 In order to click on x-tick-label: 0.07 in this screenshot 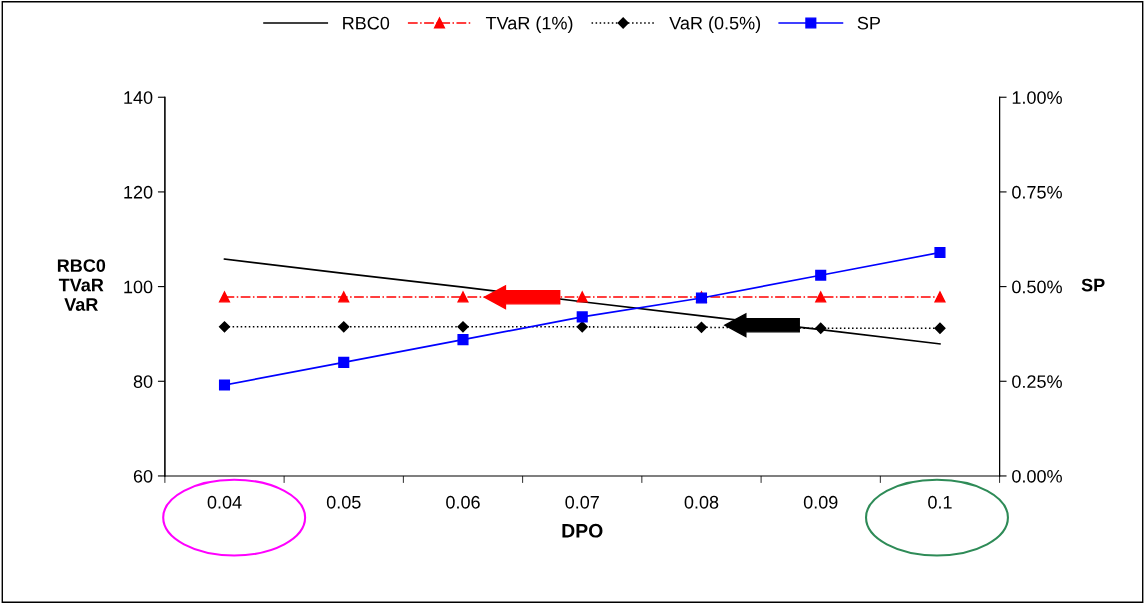, I will do `click(582, 502)`.